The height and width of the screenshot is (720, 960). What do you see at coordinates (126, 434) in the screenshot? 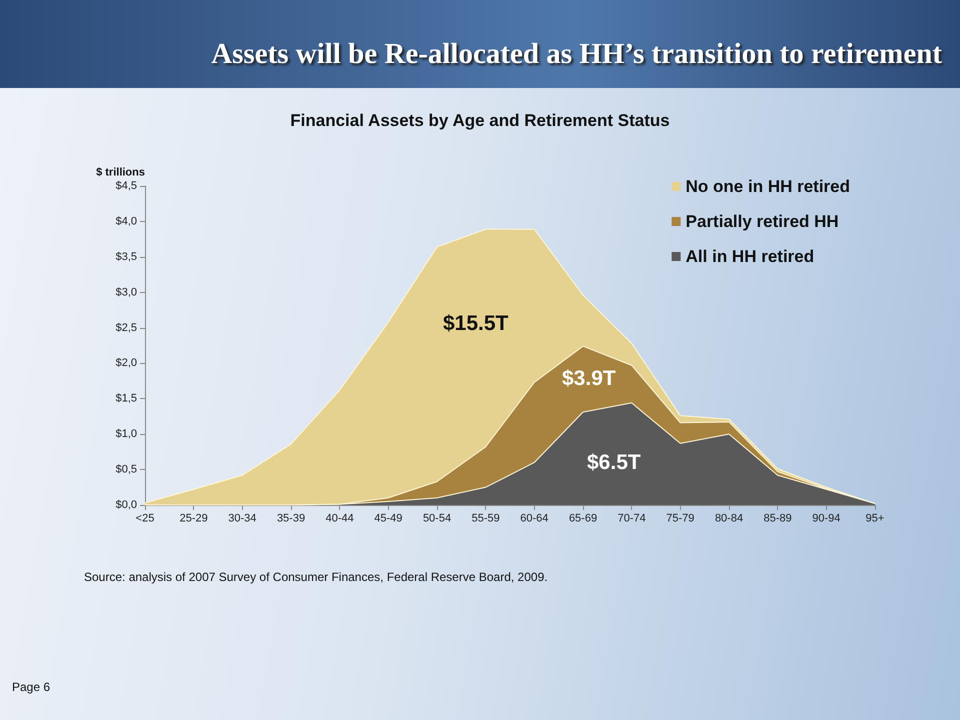
I see `y-tick-label: $1,0` at bounding box center [126, 434].